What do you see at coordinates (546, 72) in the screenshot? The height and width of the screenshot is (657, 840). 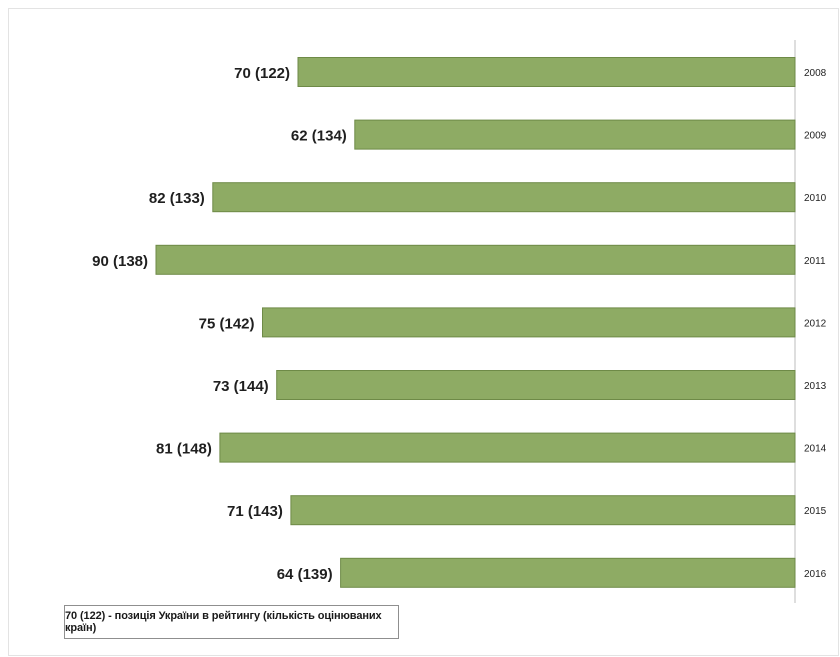 I see `bar-2008` at bounding box center [546, 72].